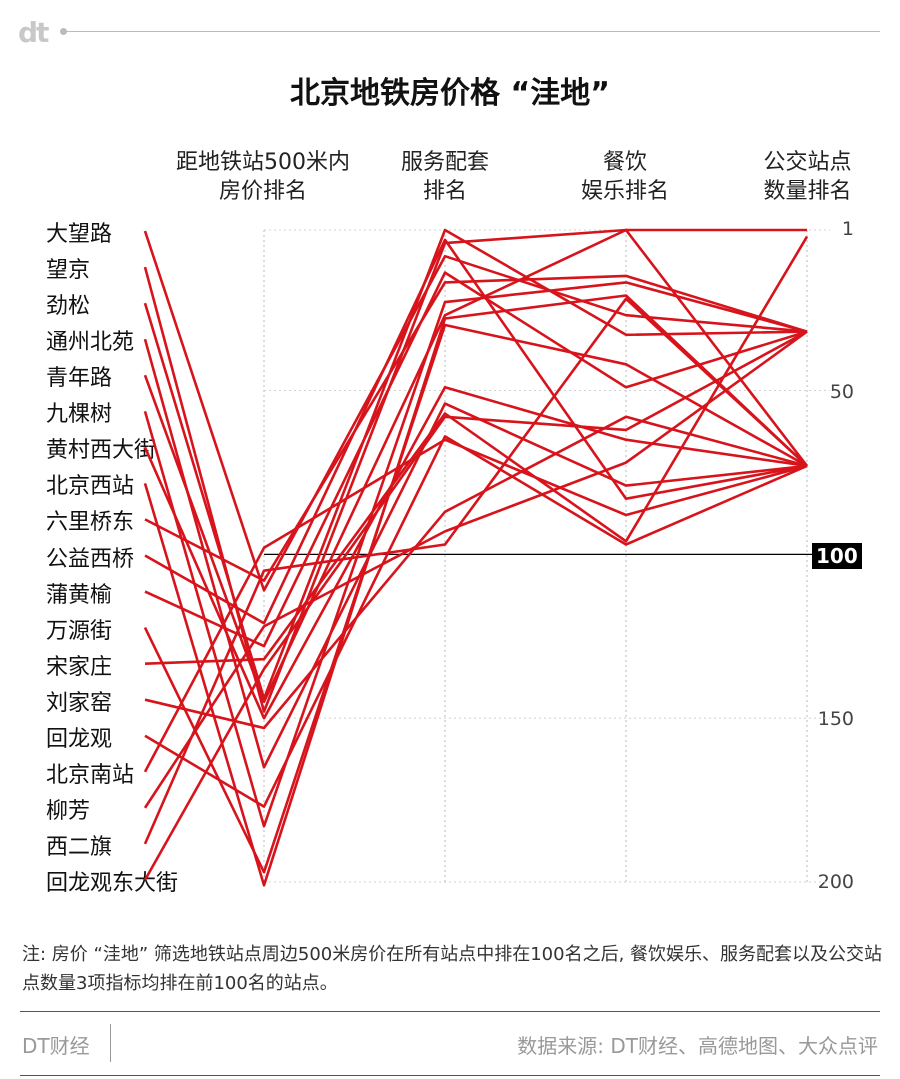 This screenshot has height=1079, width=900. I want to click on station-label: 柳芳, so click(68, 811).